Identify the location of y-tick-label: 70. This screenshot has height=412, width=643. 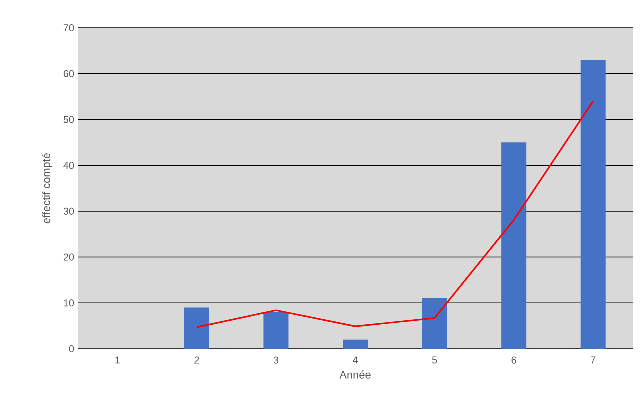
(69, 28).